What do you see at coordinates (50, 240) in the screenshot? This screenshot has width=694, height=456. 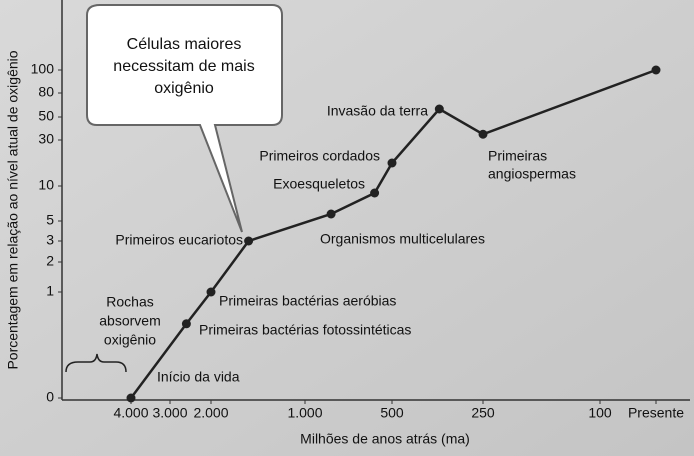 I see `y-tick-label: 3` at bounding box center [50, 240].